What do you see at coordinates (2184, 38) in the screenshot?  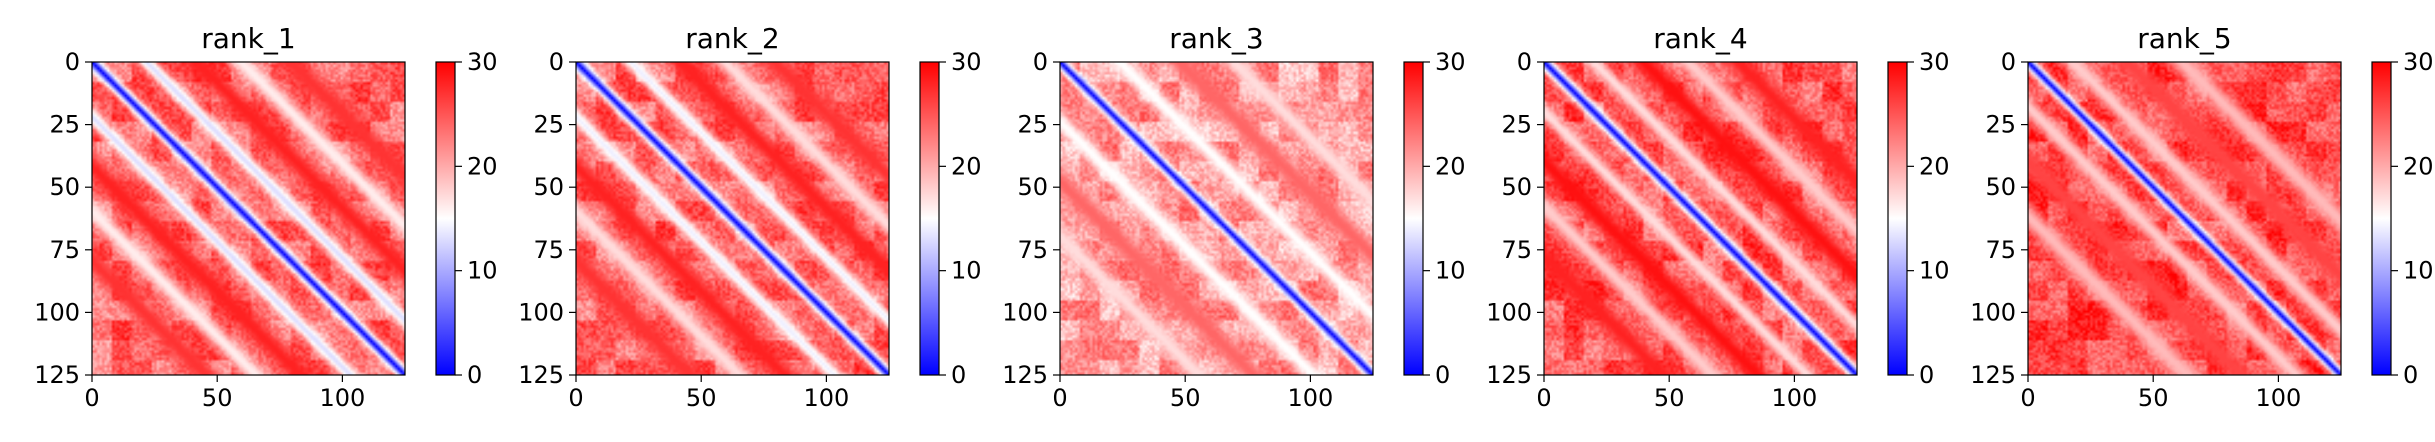 I see `subplot-title: rank_5` at bounding box center [2184, 38].